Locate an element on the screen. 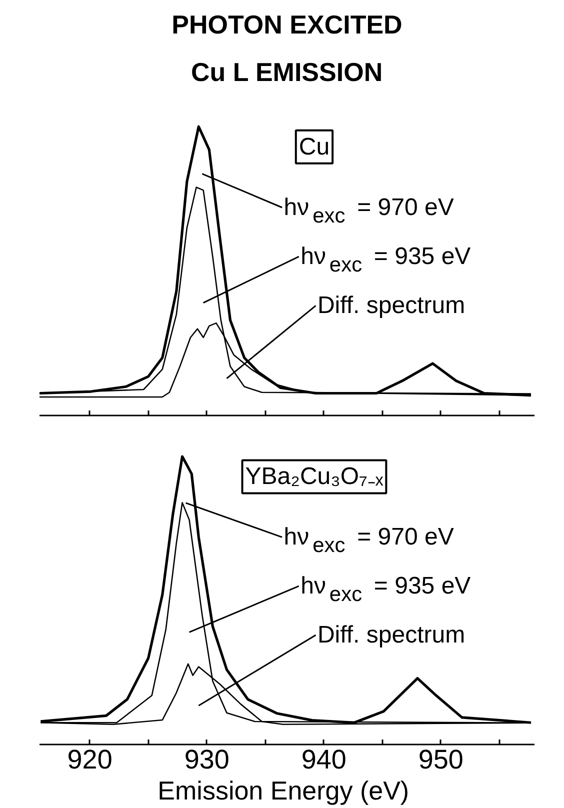  annotation: Cu is located at coordinates (314, 146).